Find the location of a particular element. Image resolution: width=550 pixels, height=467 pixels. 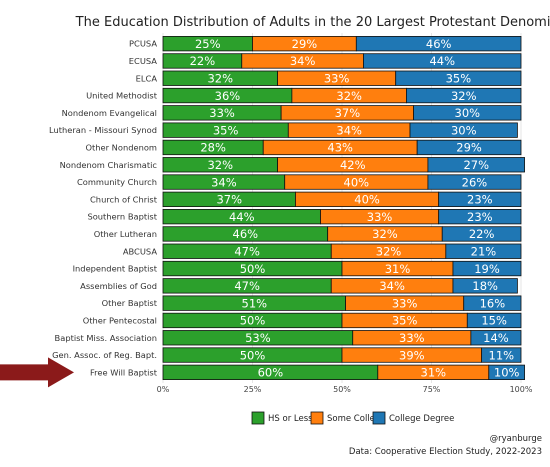

x-tick-label: 0% is located at coordinates (163, 389).